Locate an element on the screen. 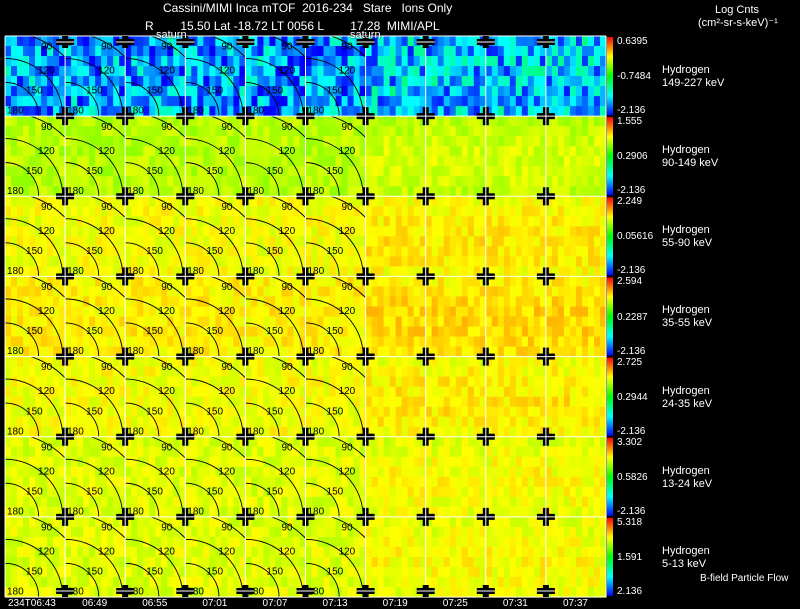 The image size is (800, 609). time-tick-label: 07:25 is located at coordinates (455, 603).